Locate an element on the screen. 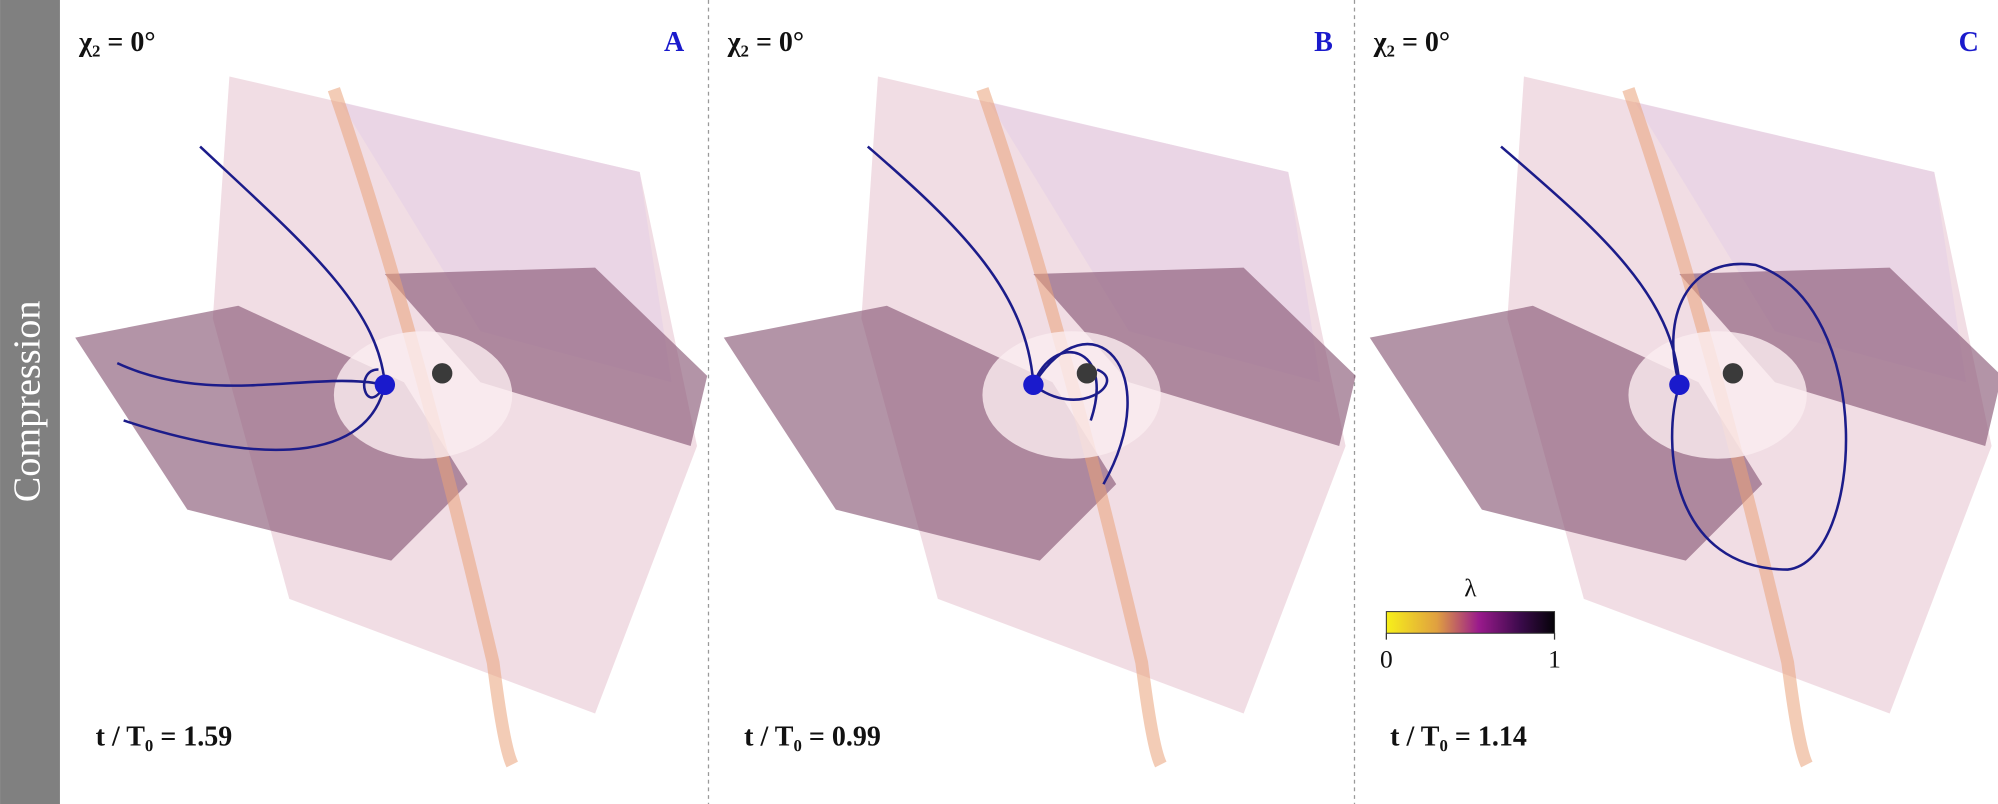 This screenshot has width=1998, height=804. panel-letter: C is located at coordinates (1969, 42).